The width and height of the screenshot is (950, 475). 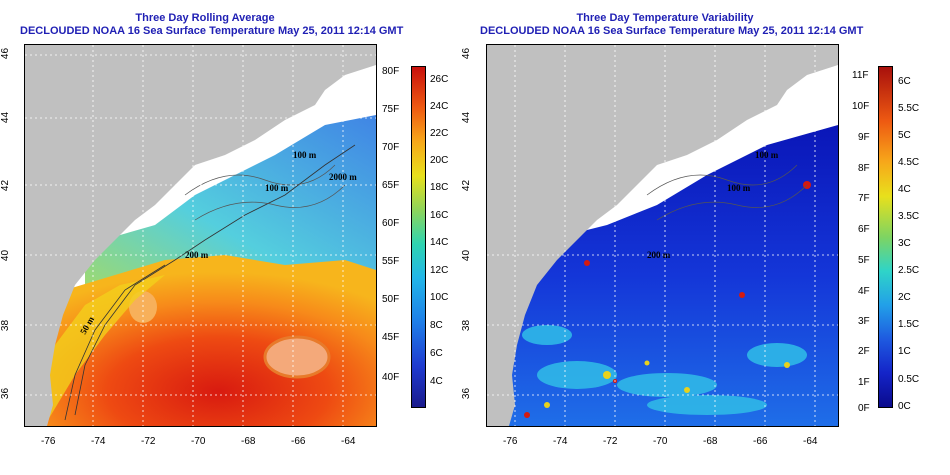 I want to click on colorbar-tick-f: 5F, so click(x=864, y=260).